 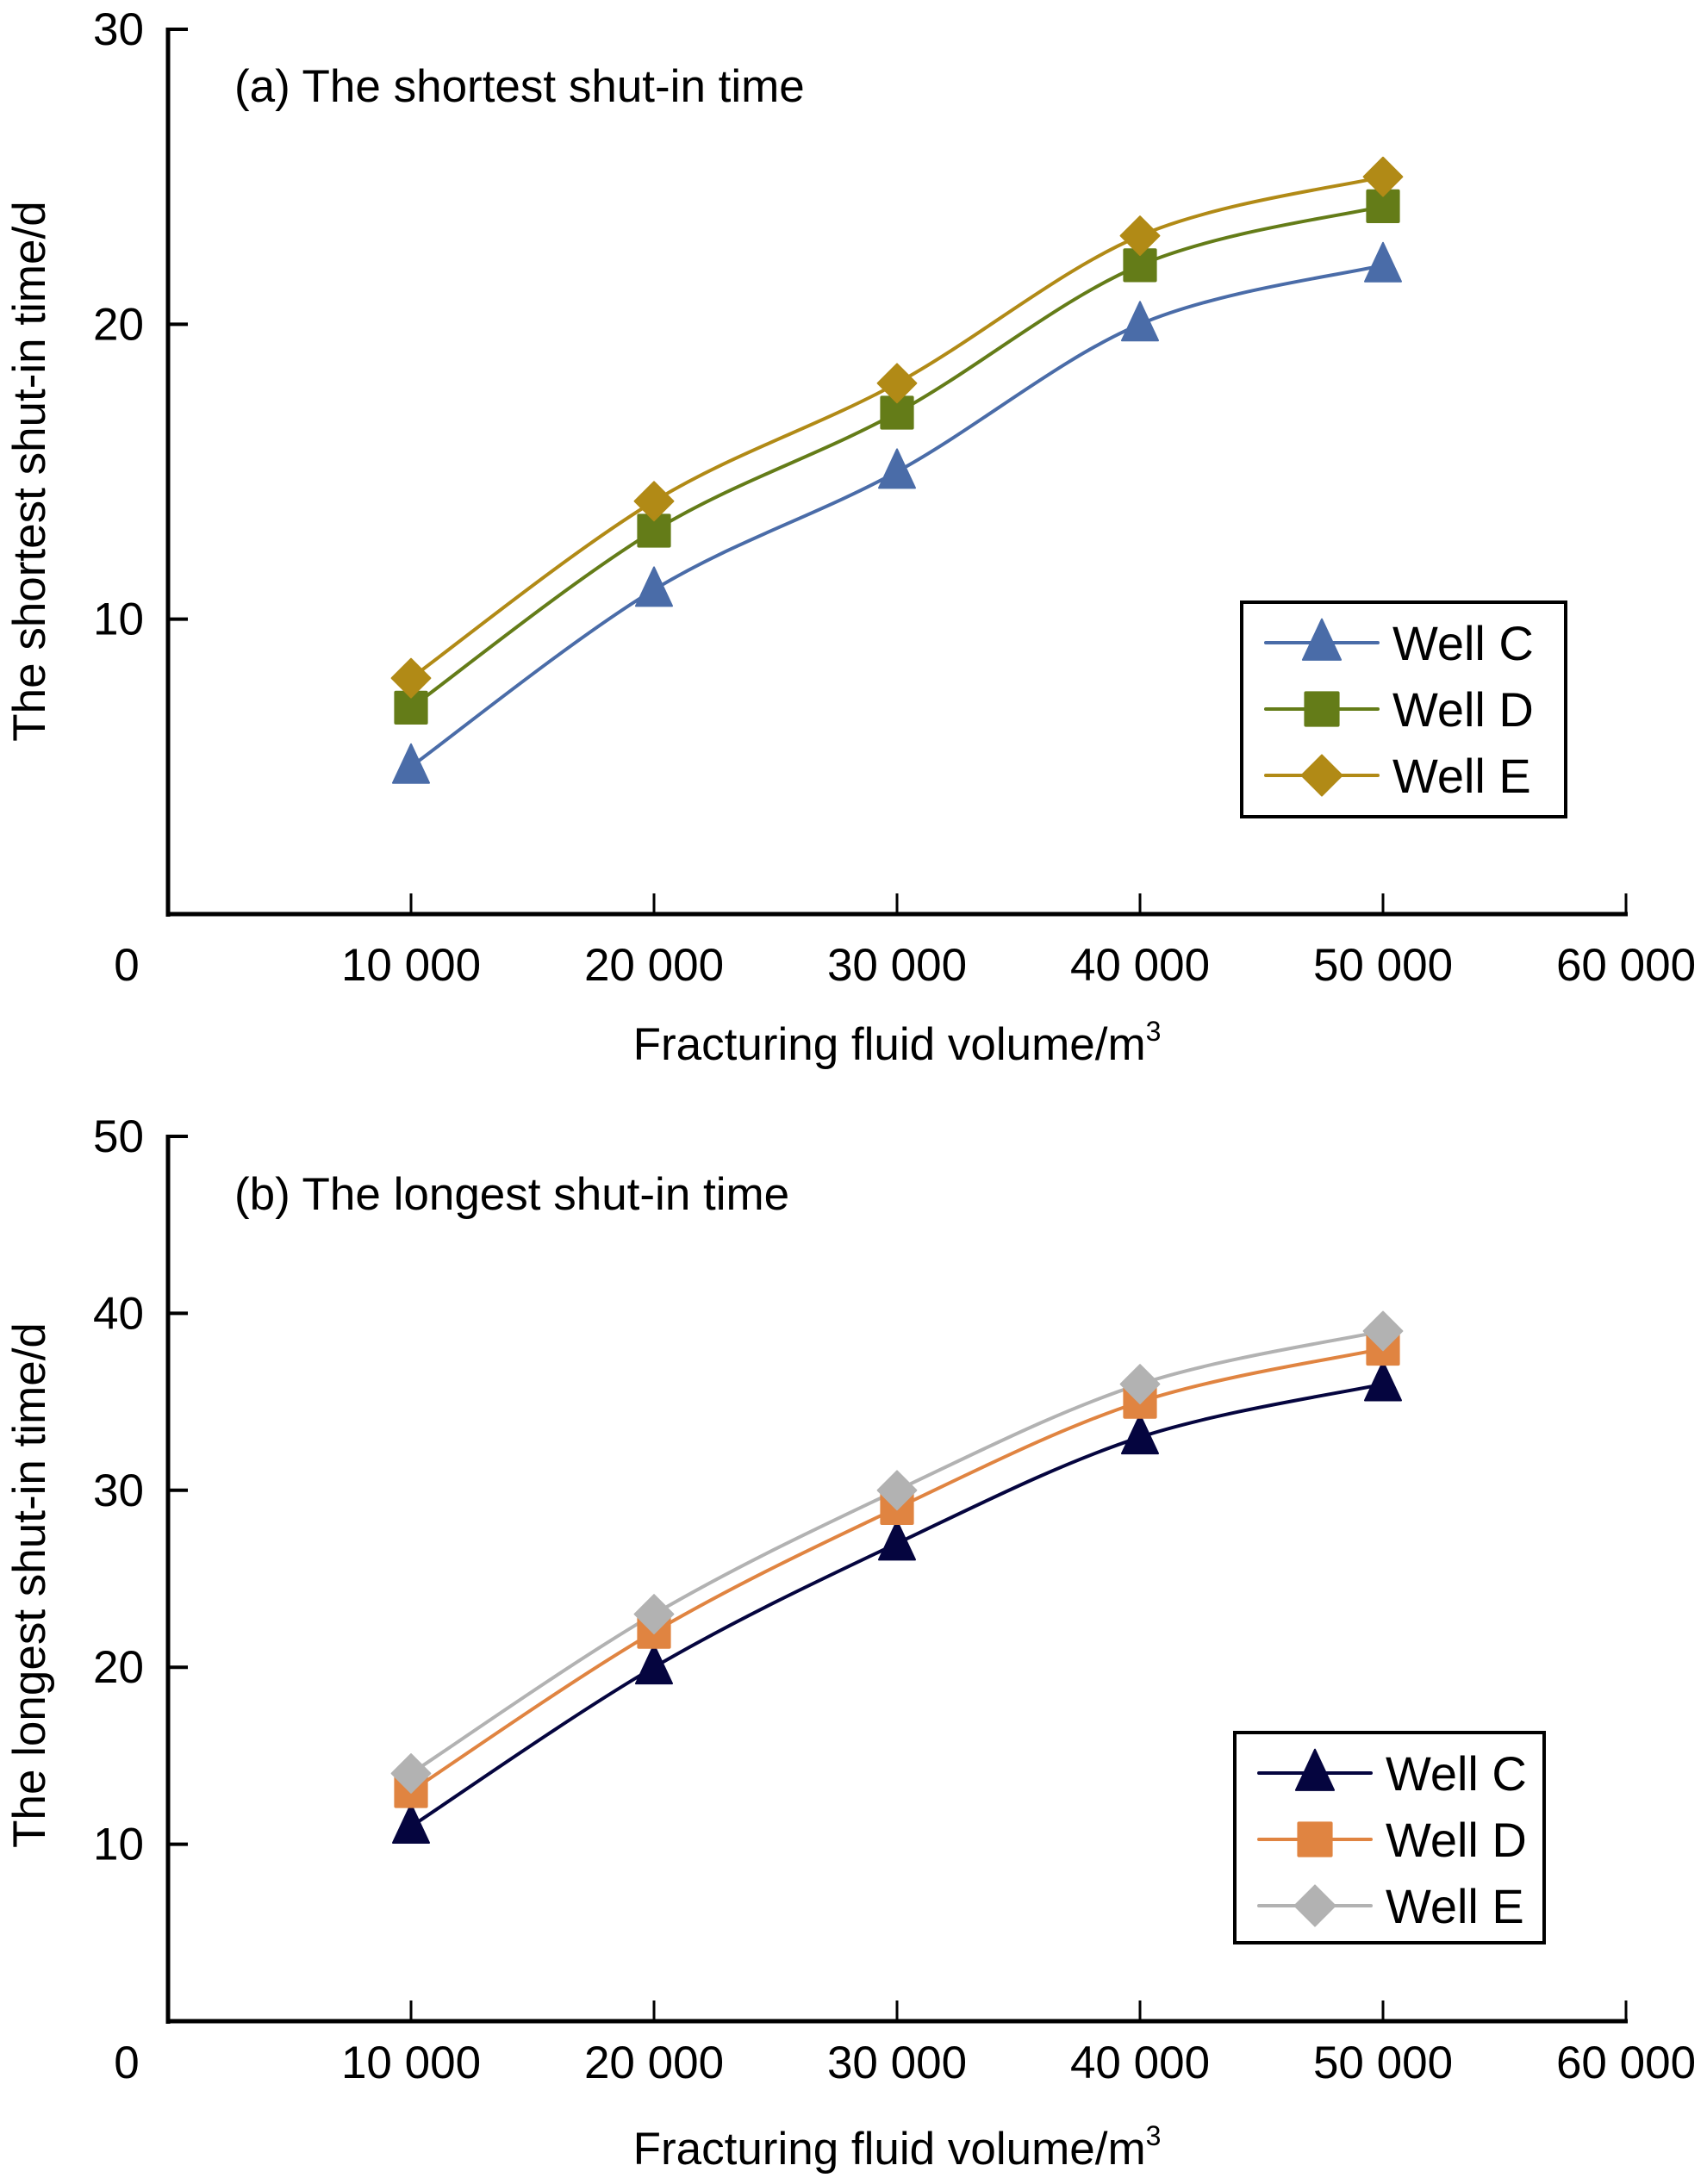 I want to click on chart-title: (b) The longest shut-in time, so click(x=511, y=1195).